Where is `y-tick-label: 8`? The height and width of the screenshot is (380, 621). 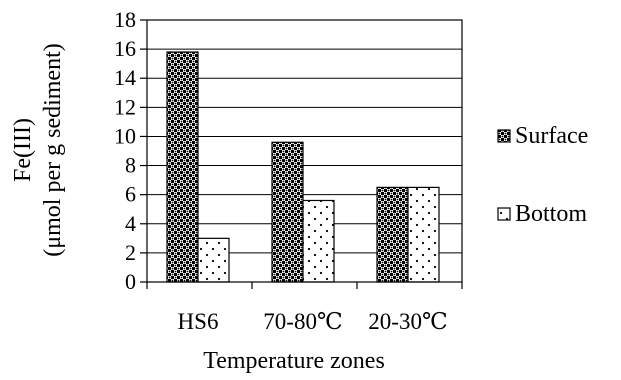 y-tick-label: 8 is located at coordinates (130, 165).